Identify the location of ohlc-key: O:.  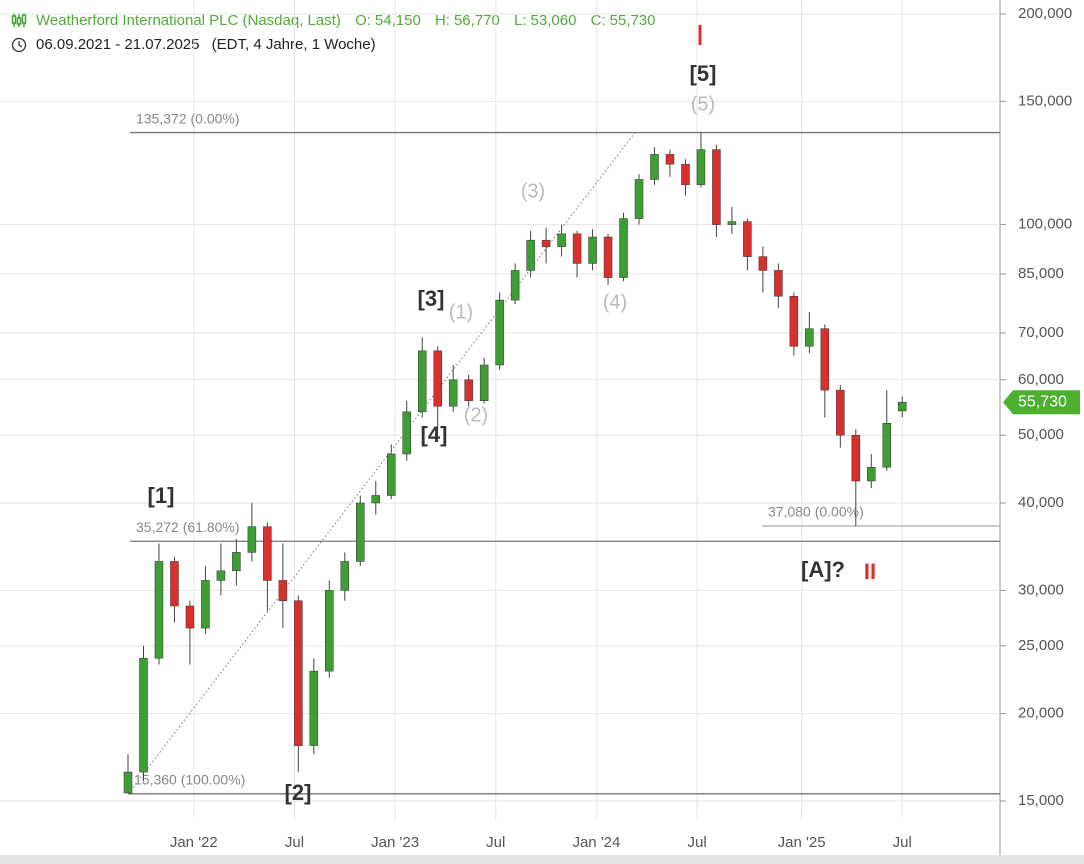
(363, 20).